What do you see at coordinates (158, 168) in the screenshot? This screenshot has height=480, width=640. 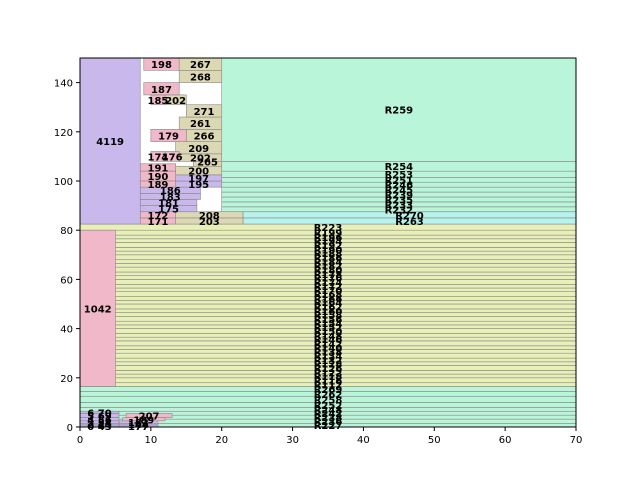 I see `chart-region-label: 191` at bounding box center [158, 168].